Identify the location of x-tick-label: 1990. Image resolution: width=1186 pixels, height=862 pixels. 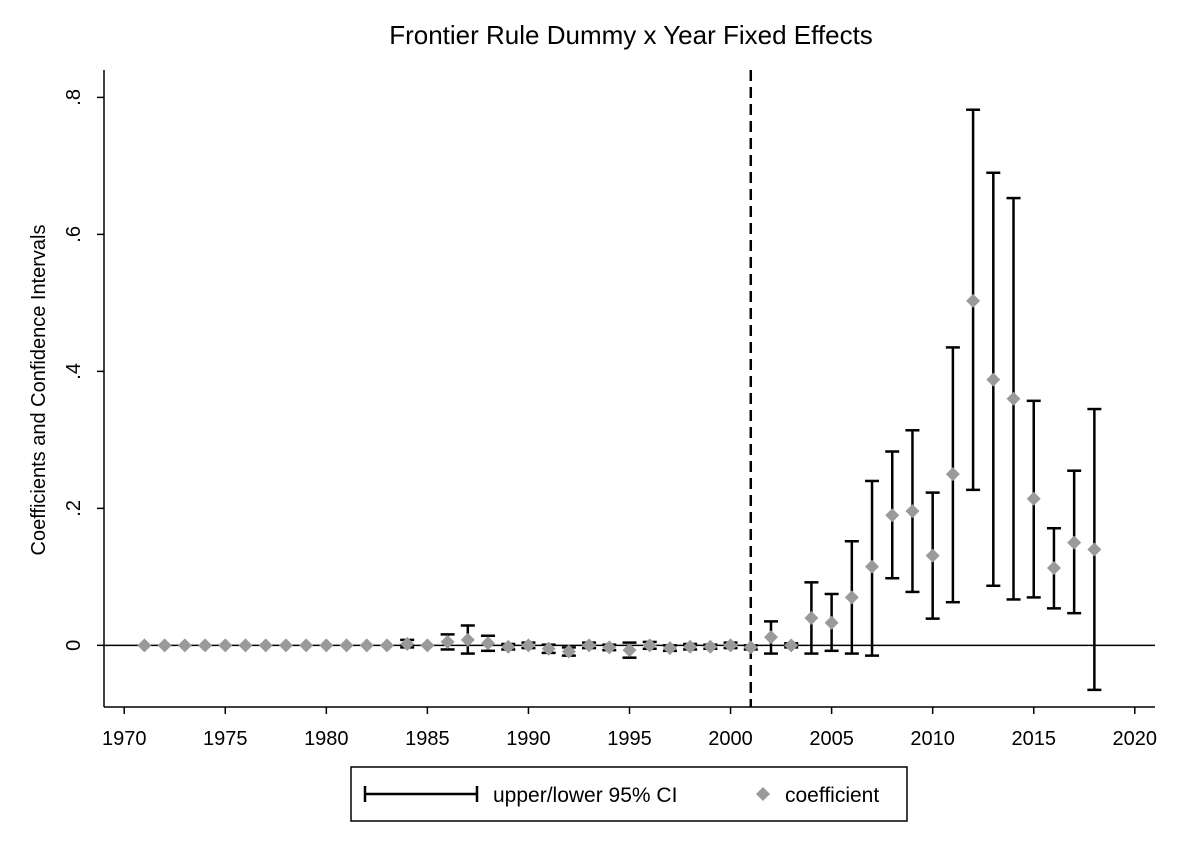
(528, 739).